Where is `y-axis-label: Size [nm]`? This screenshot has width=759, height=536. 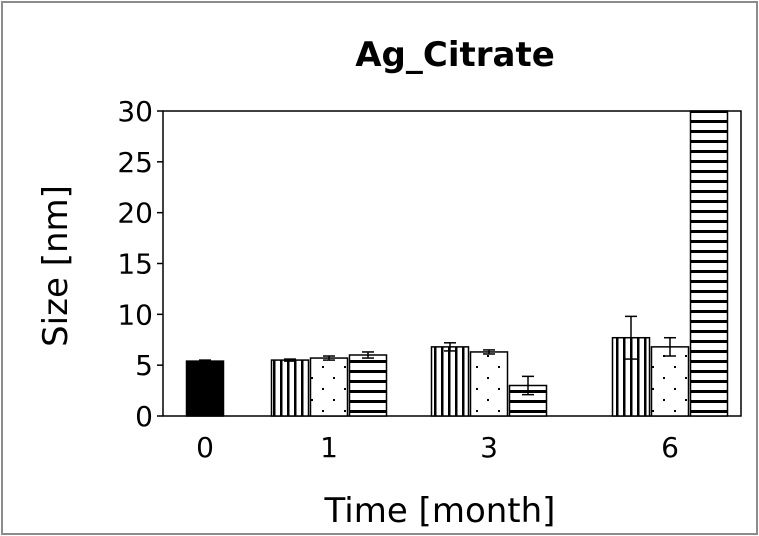
y-axis-label: Size [nm] is located at coordinates (56, 266).